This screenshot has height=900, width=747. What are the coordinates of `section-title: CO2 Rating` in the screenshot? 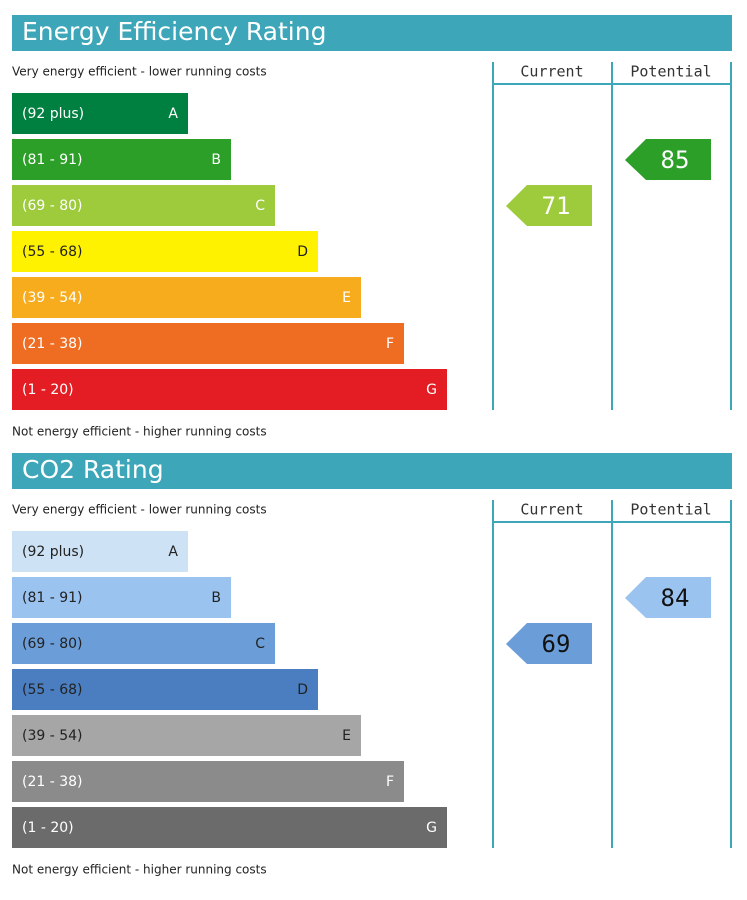 It's located at (93, 469).